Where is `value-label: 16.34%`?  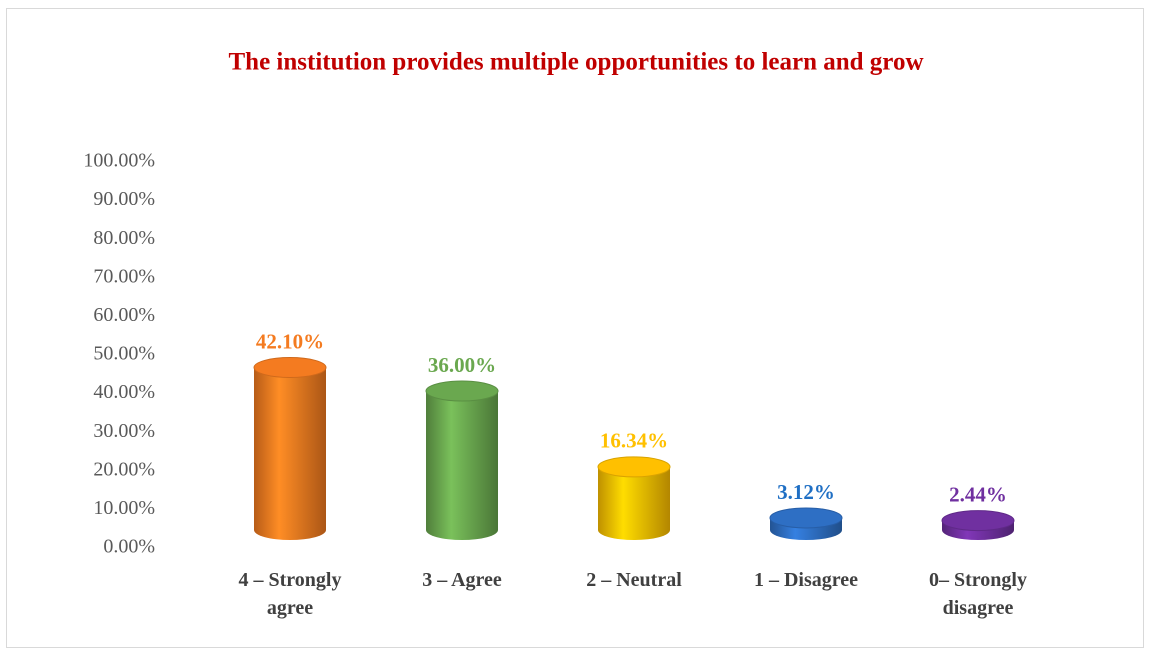 value-label: 16.34% is located at coordinates (634, 441).